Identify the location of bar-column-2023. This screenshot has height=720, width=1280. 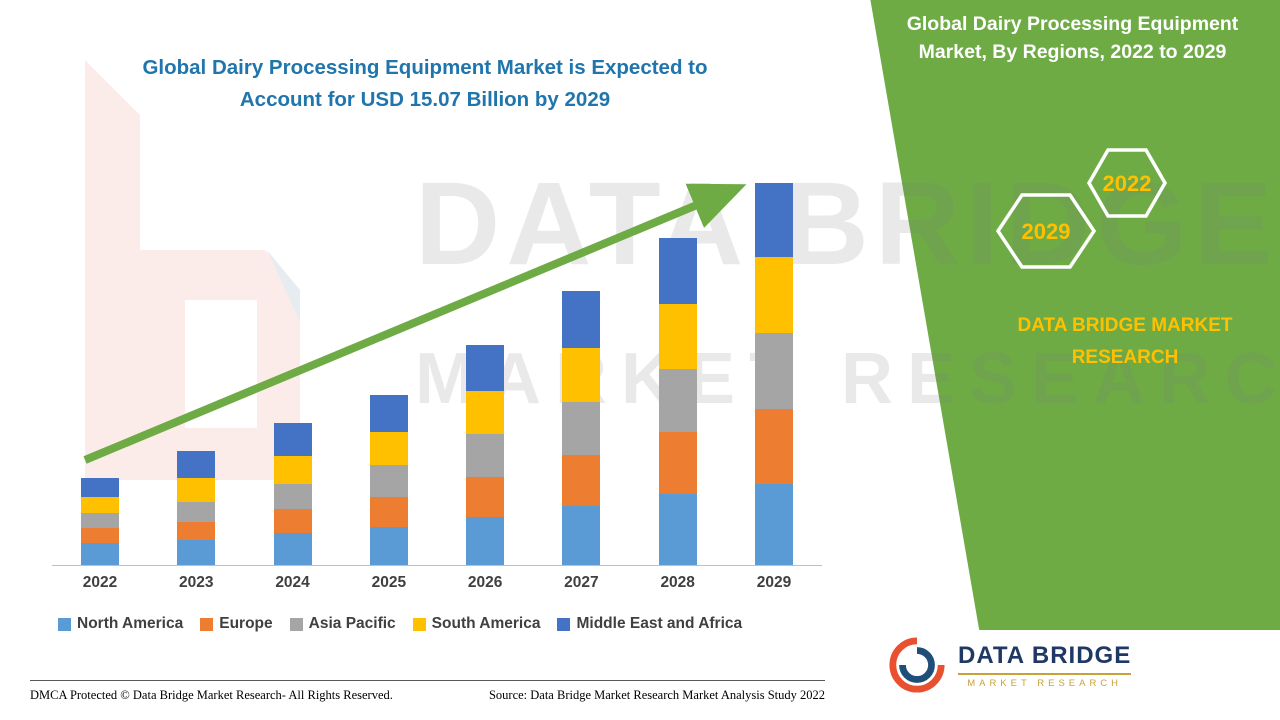
(196, 282).